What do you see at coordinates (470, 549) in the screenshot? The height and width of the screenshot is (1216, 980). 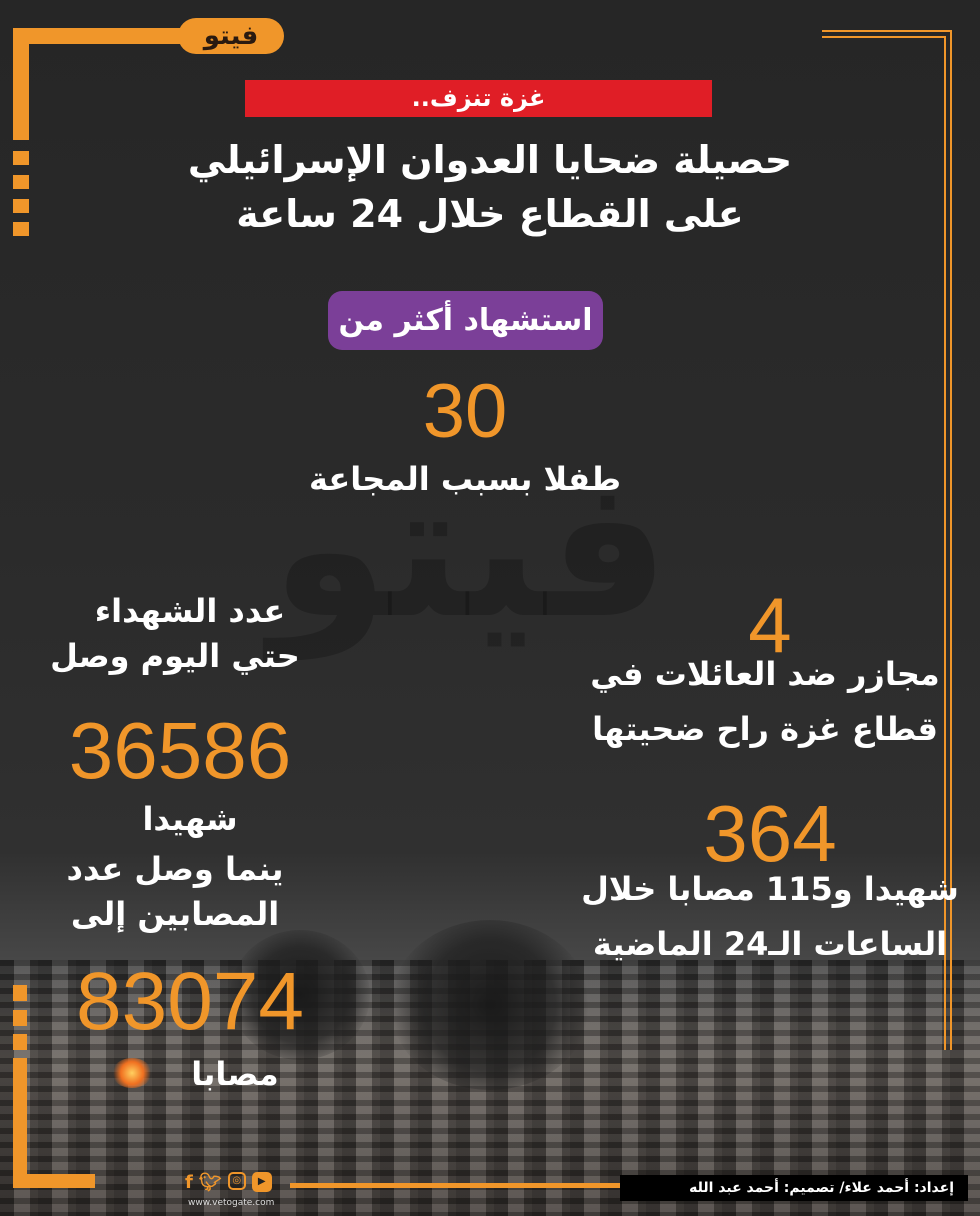 I see `logo-watermark: فيتو` at bounding box center [470, 549].